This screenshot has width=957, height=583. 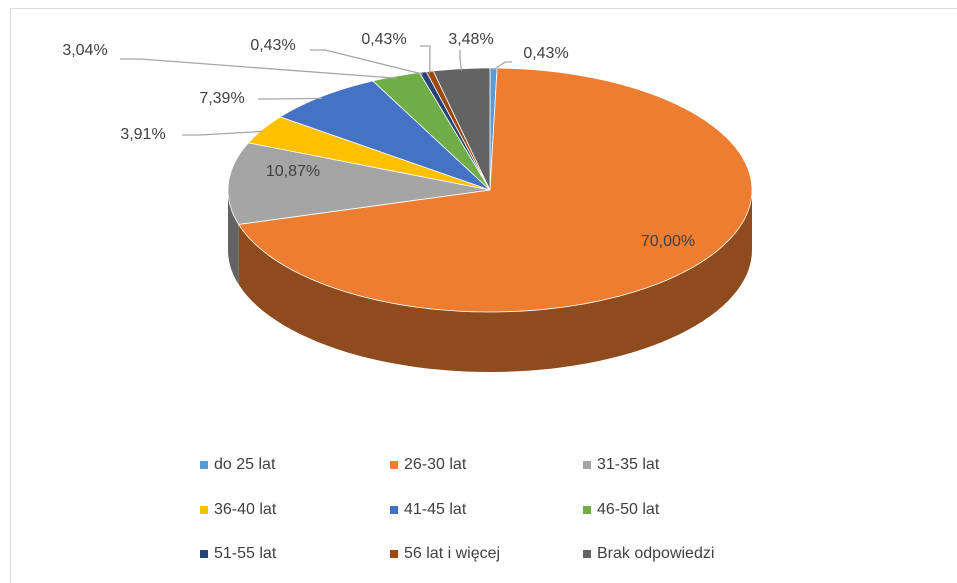 What do you see at coordinates (435, 464) in the screenshot?
I see `legend-label: 26-30 lat` at bounding box center [435, 464].